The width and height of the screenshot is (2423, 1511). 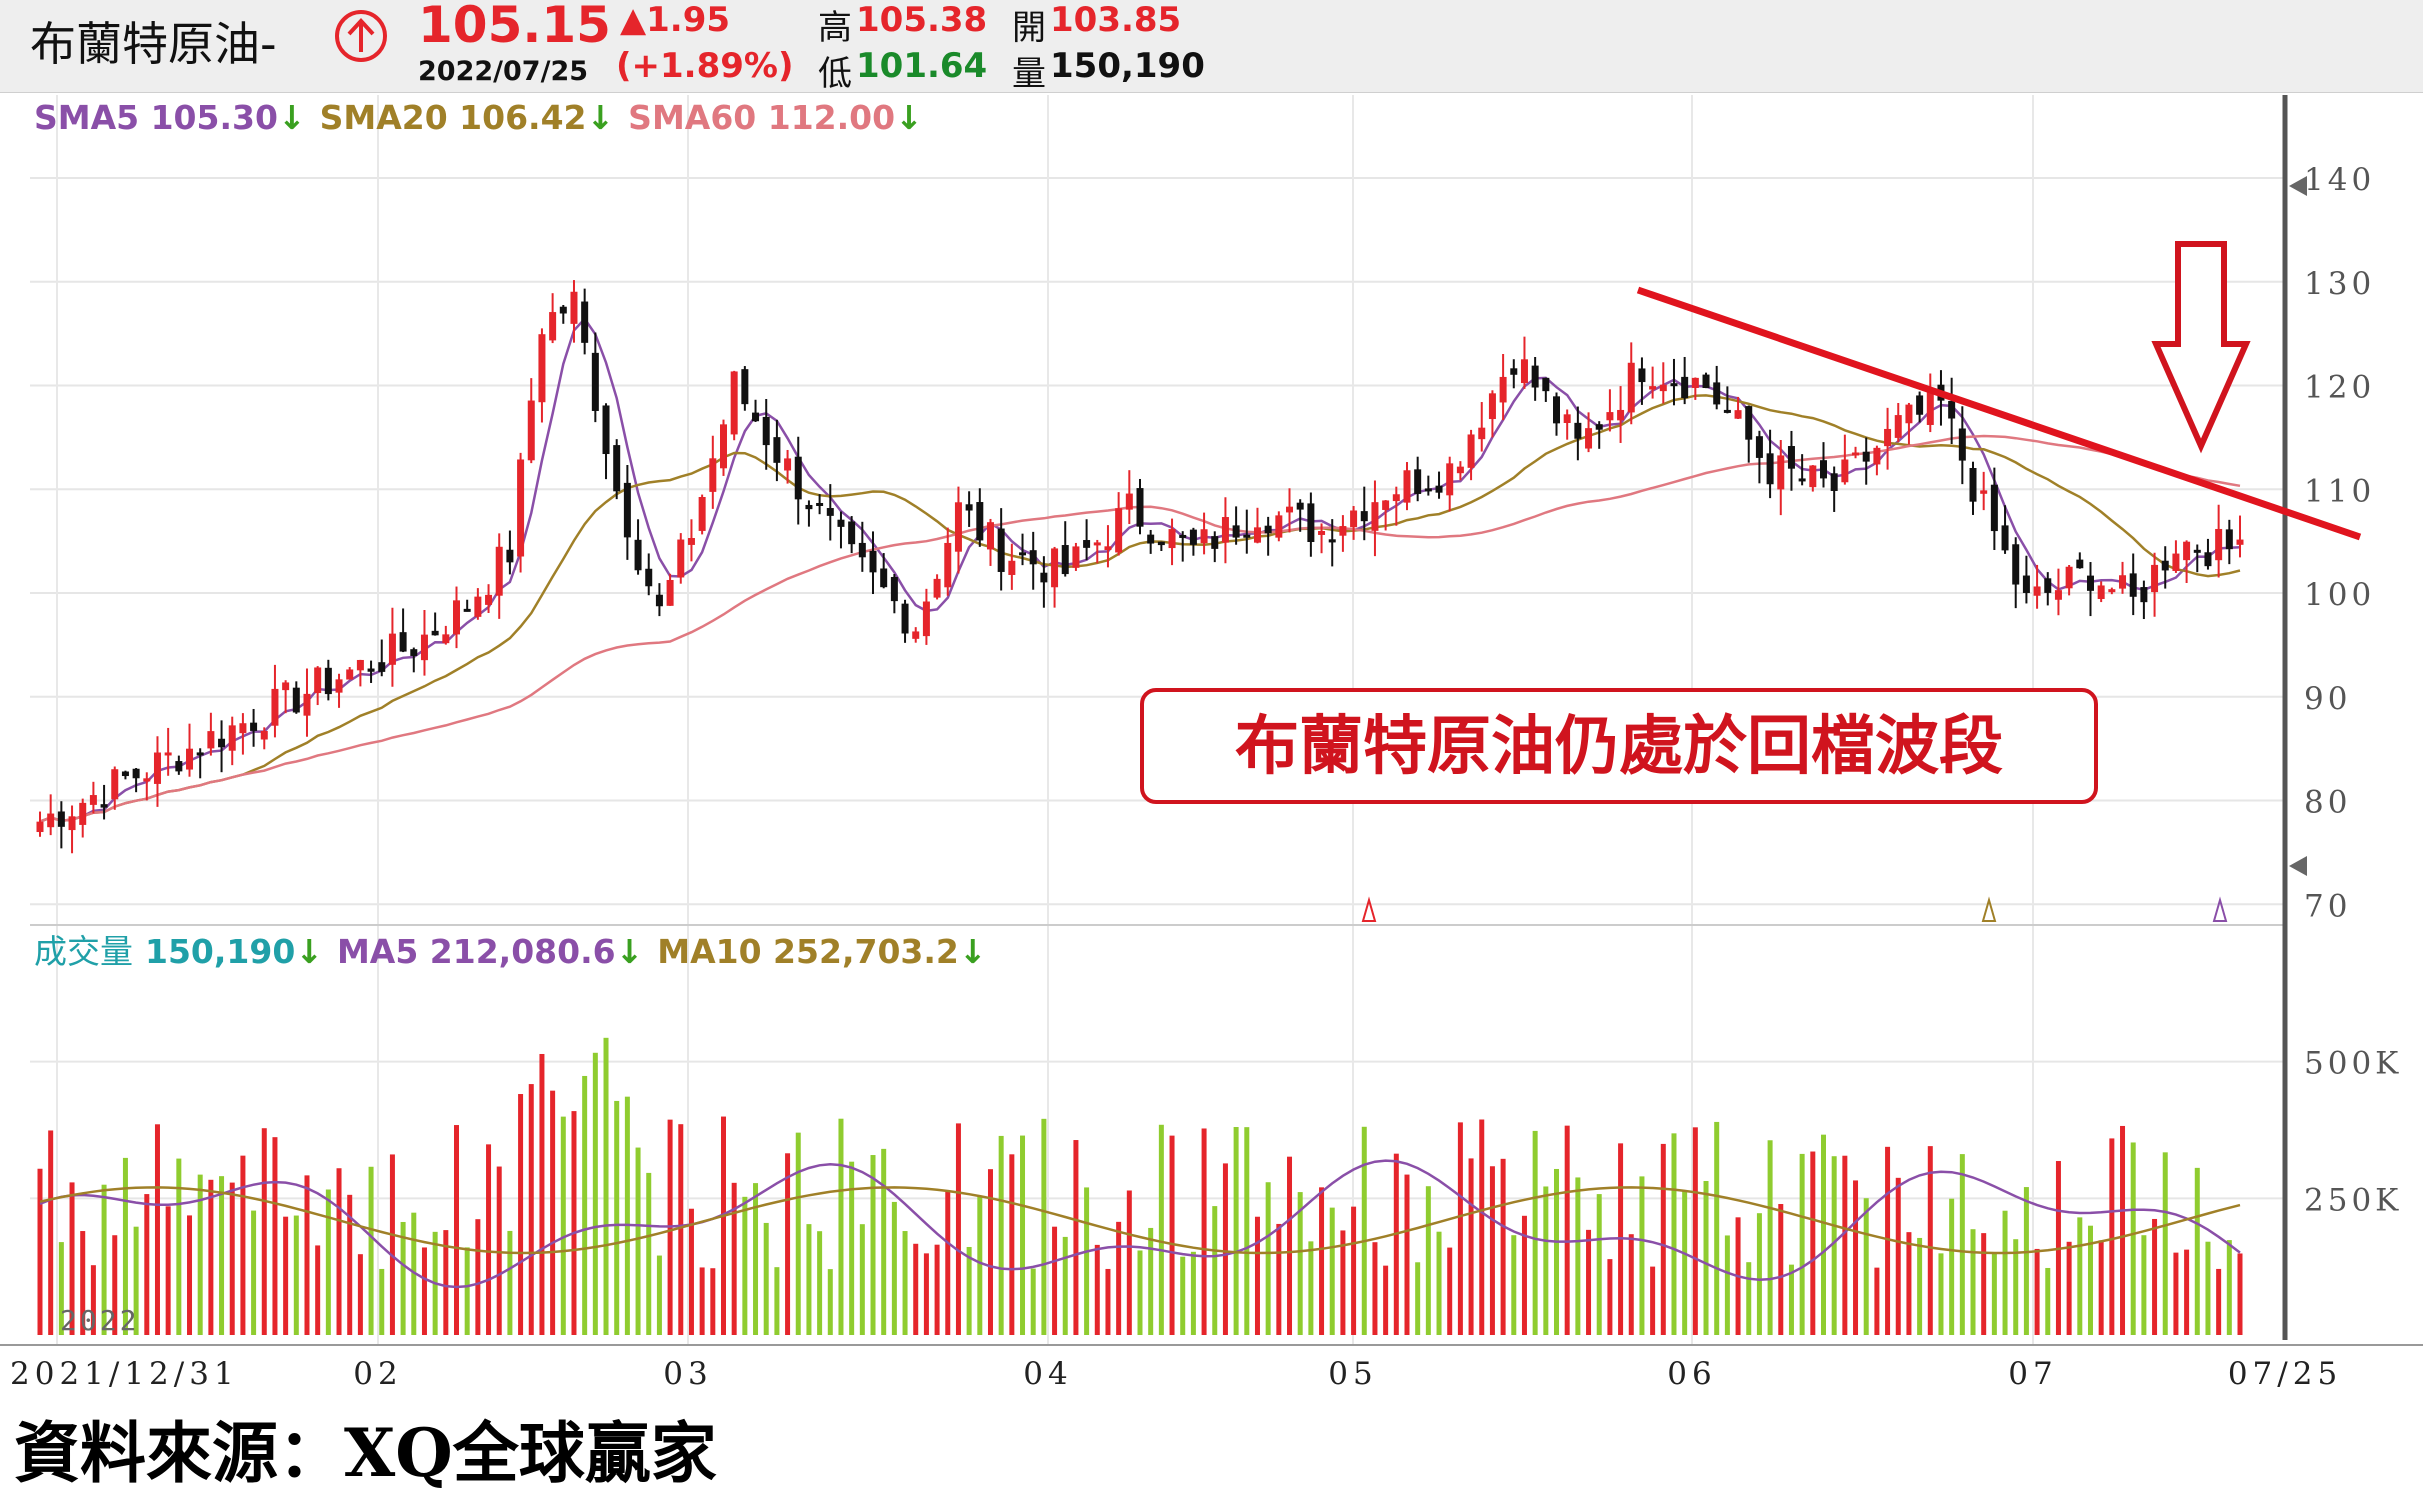 I want to click on low-label: 低, so click(x=835, y=74).